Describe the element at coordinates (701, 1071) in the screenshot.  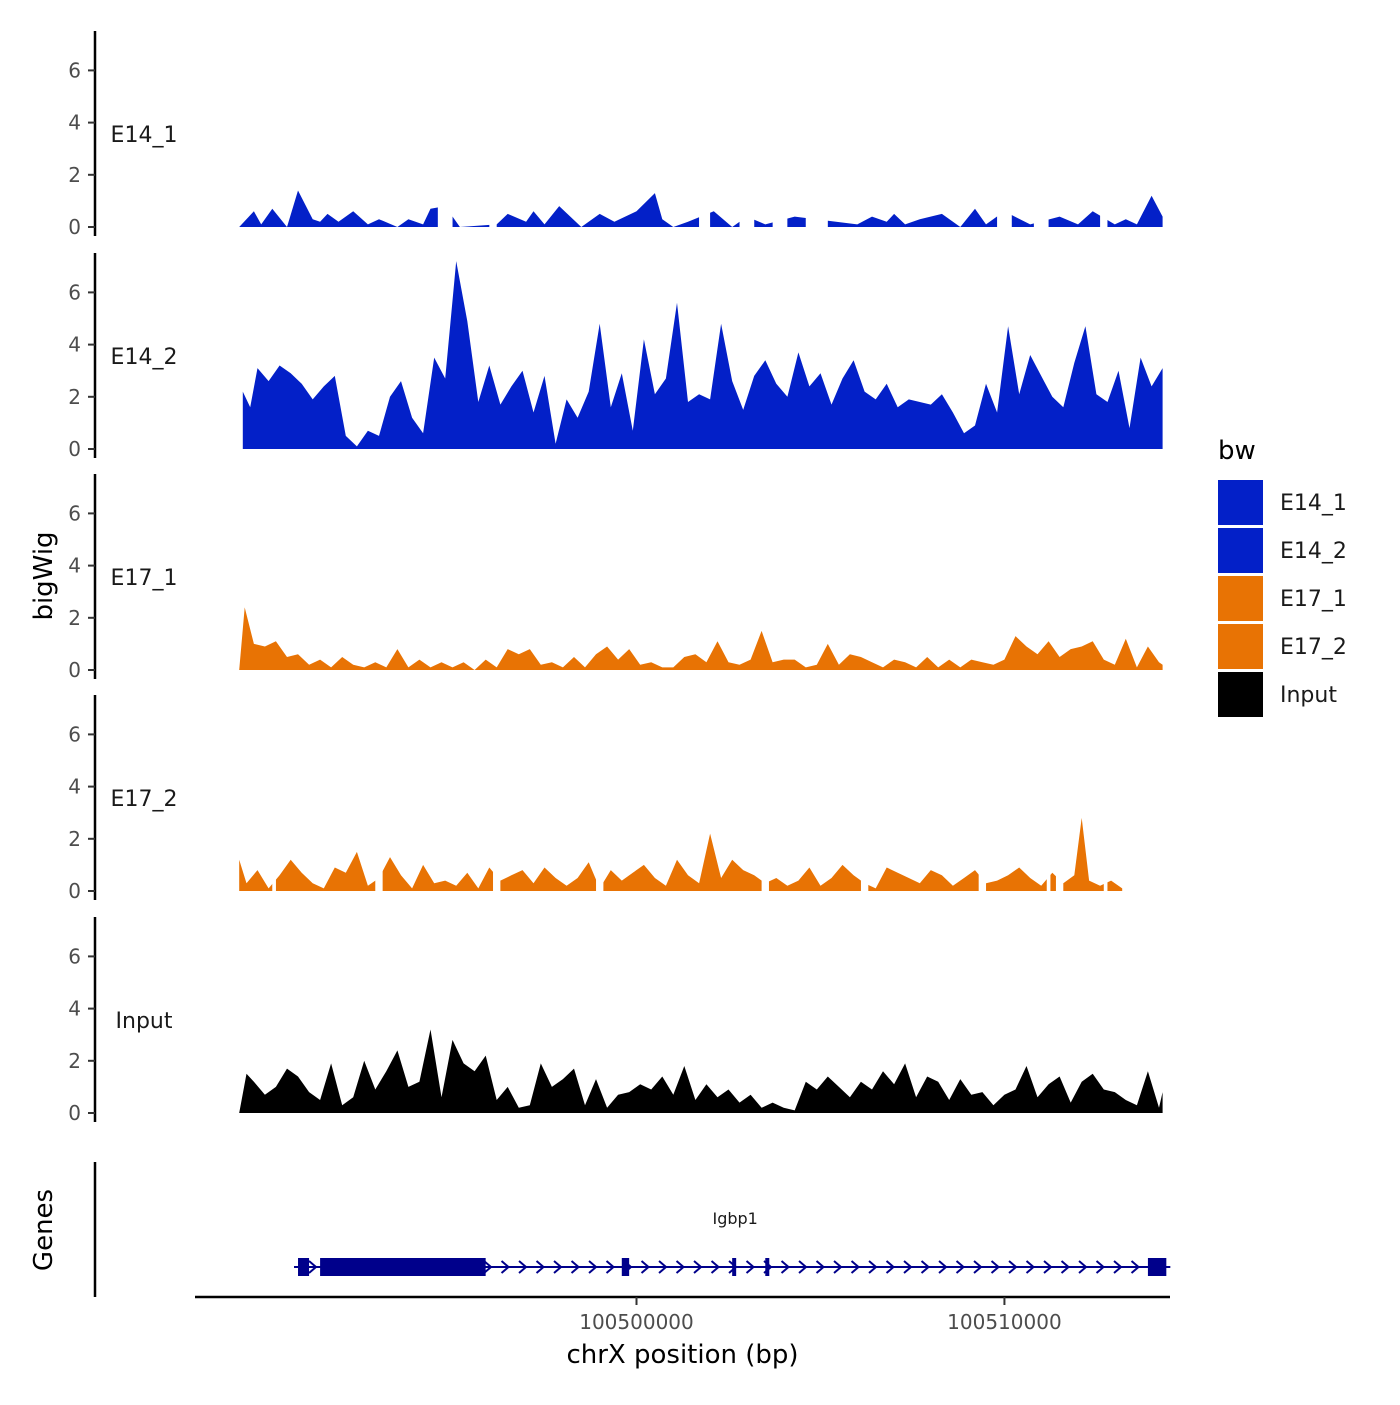
I see `area-series-Input` at that location.